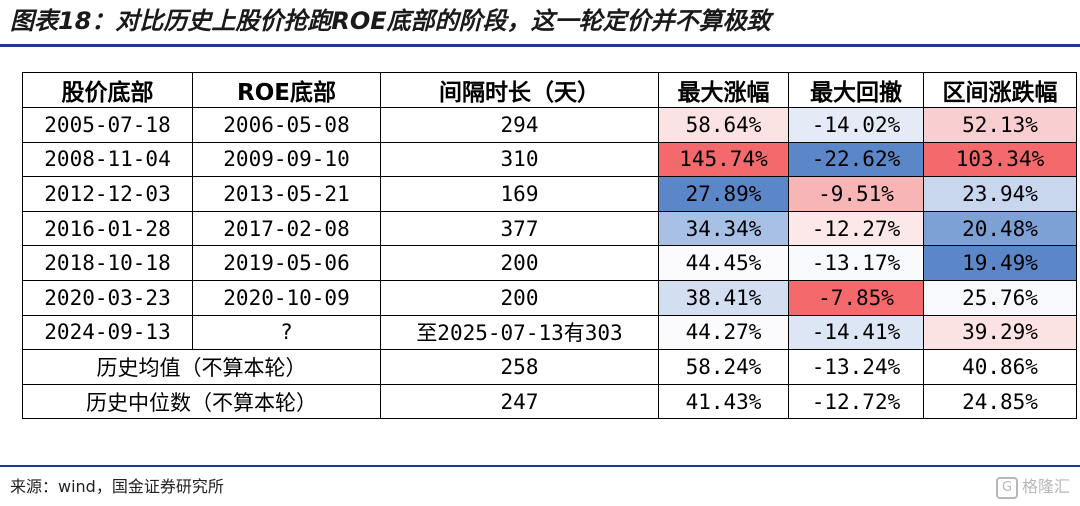  Describe the element at coordinates (107, 297) in the screenshot. I see `table-cell: 2020-03-23` at that location.